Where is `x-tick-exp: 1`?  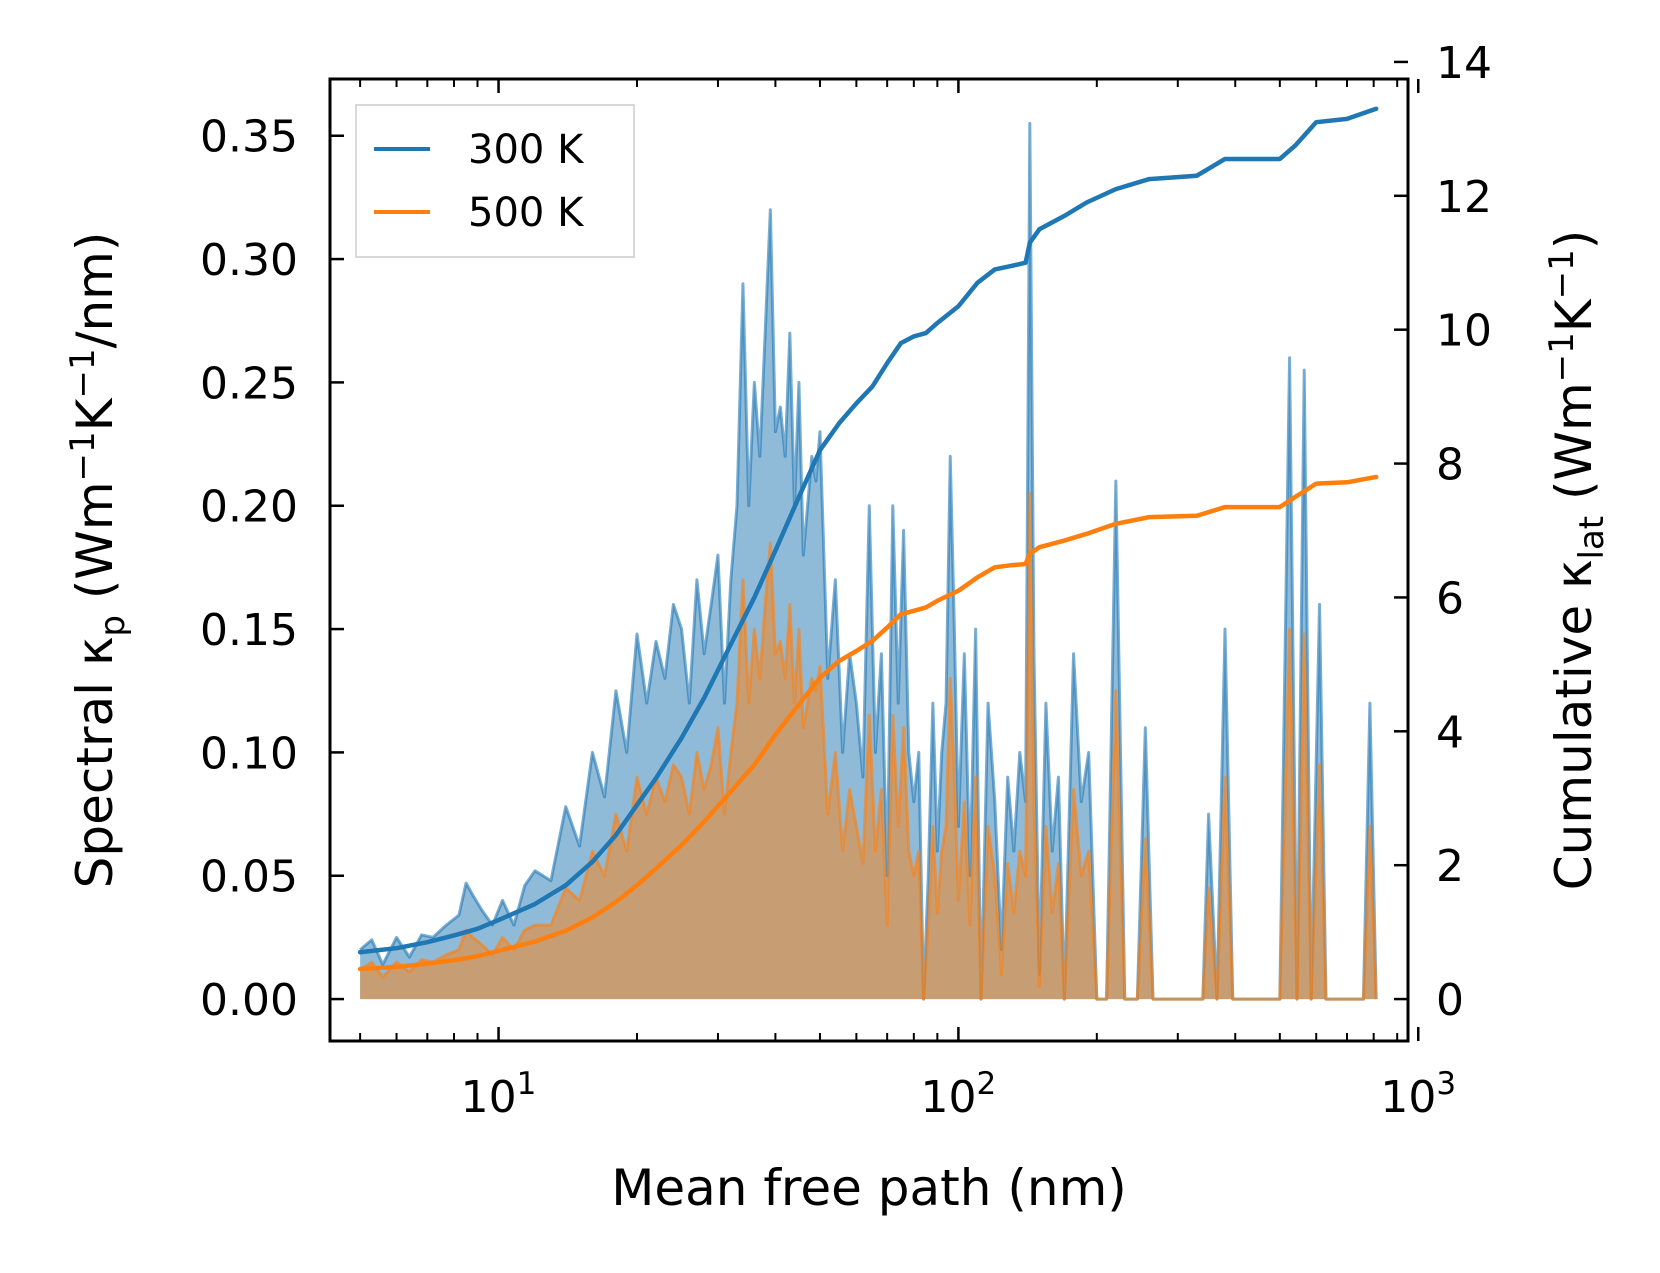
x-tick-exp: 1 is located at coordinates (527, 1084).